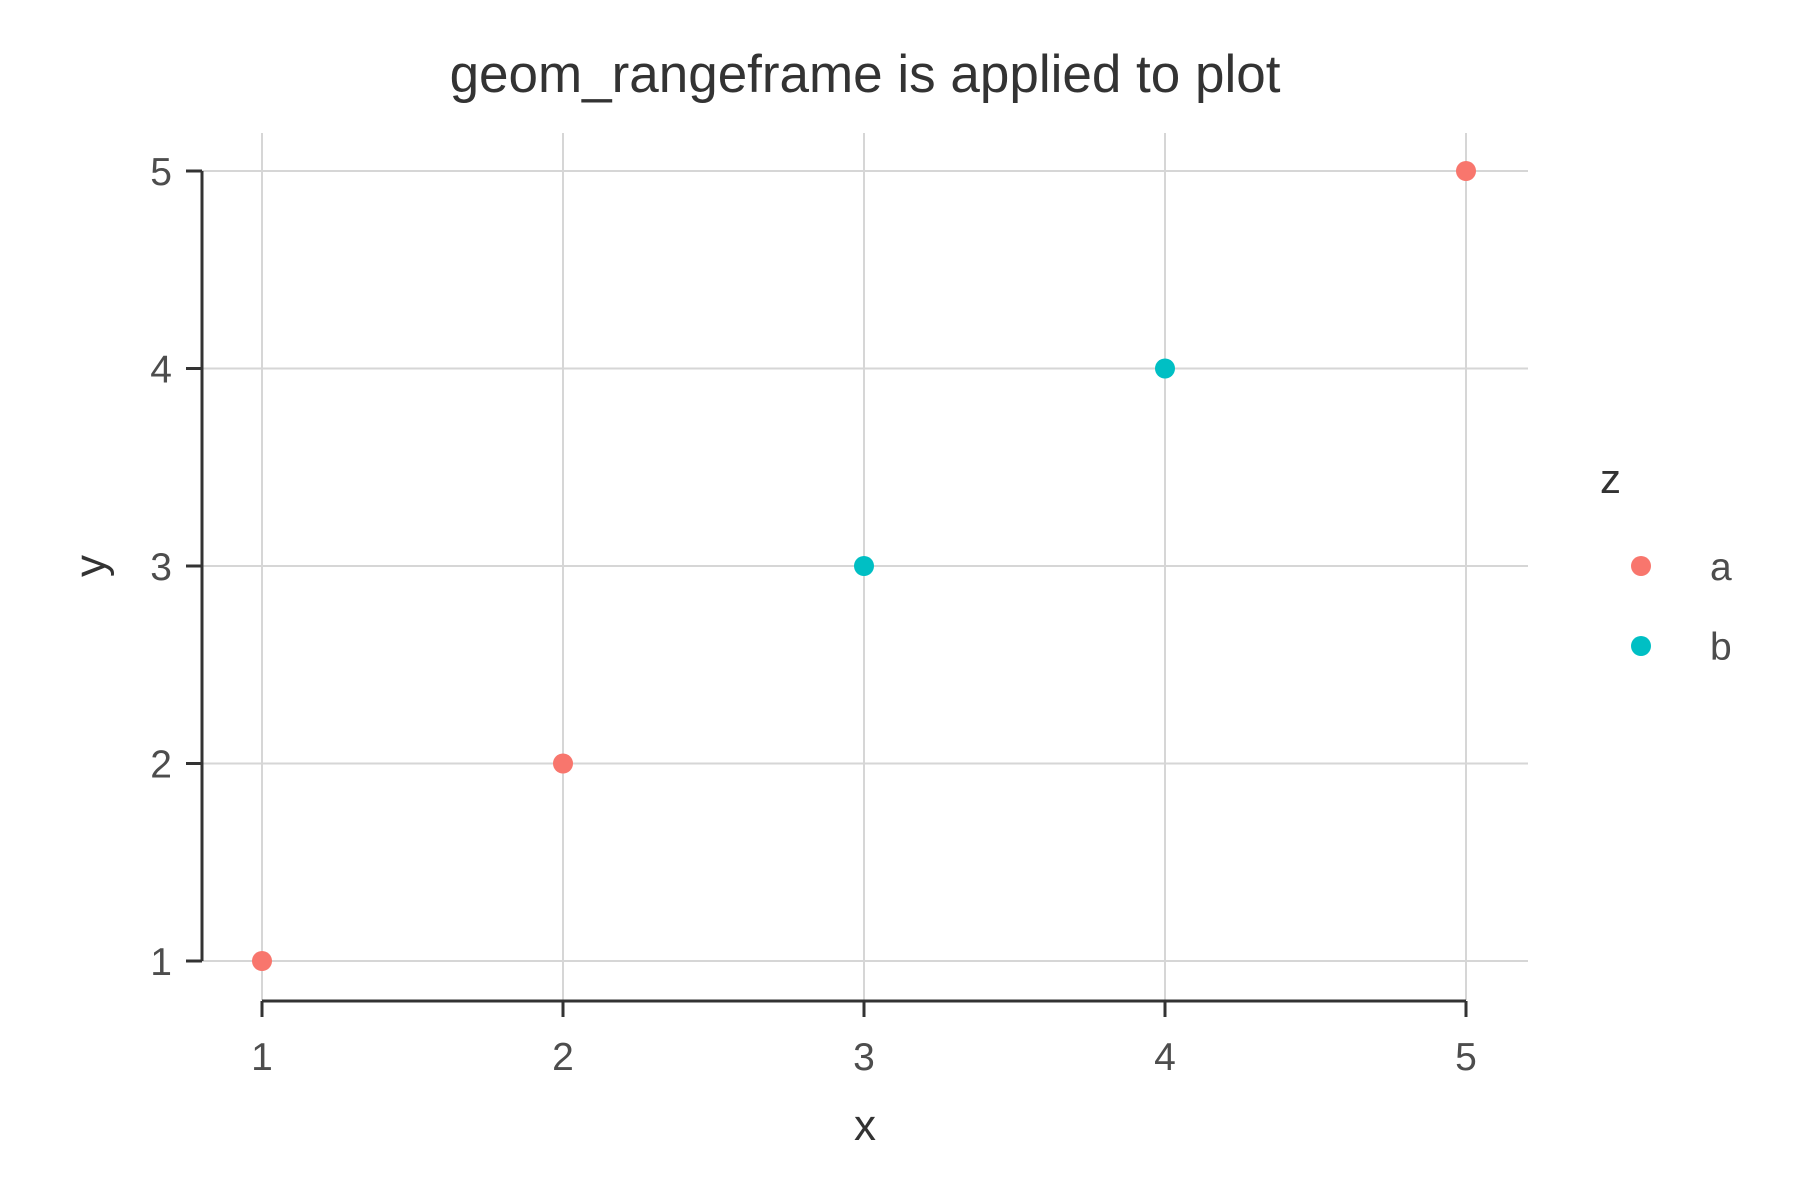 The height and width of the screenshot is (1200, 1800). Describe the element at coordinates (1641, 566) in the screenshot. I see `legend-key-a` at that location.